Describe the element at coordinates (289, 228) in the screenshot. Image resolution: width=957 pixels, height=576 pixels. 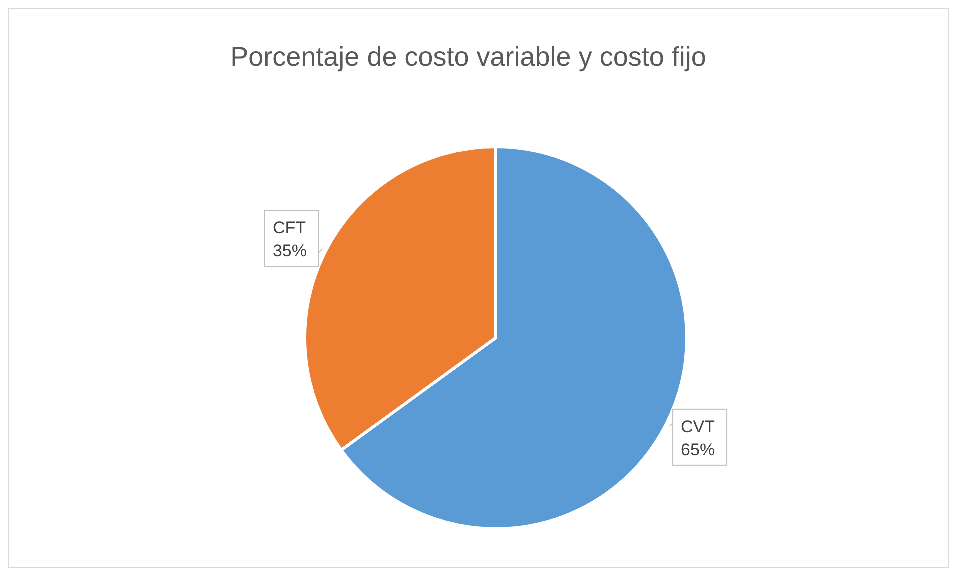
I see `slice-label: CFT` at that location.